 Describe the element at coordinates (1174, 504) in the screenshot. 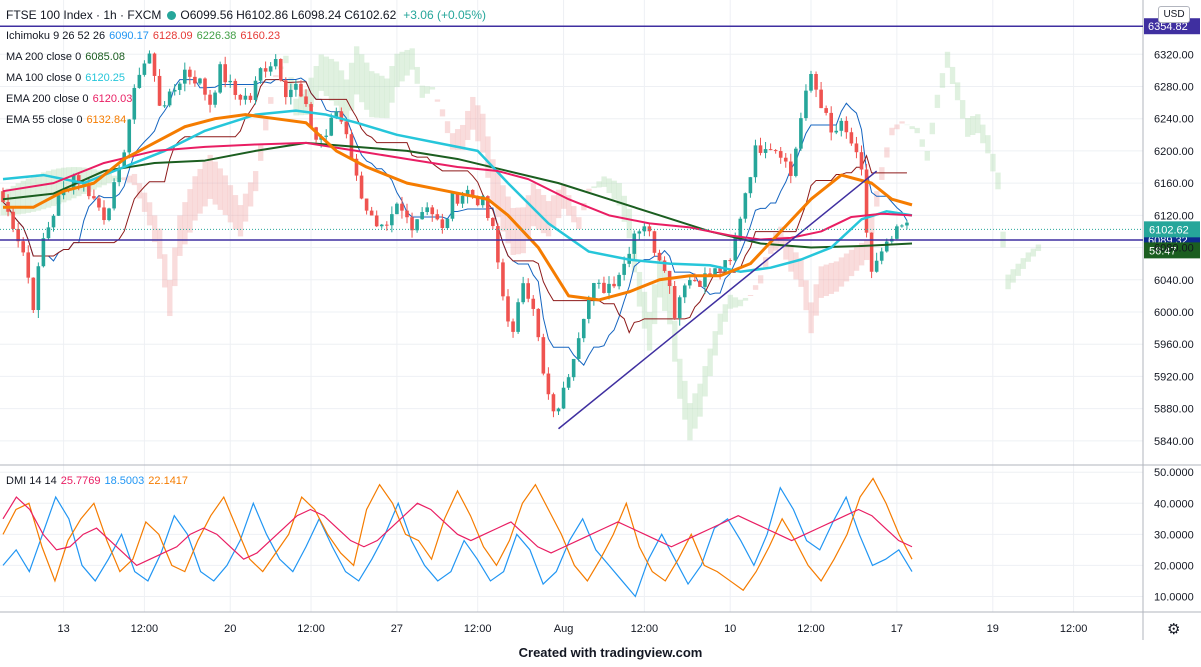

I see `dmi-y-tick-label: 40.0000` at that location.